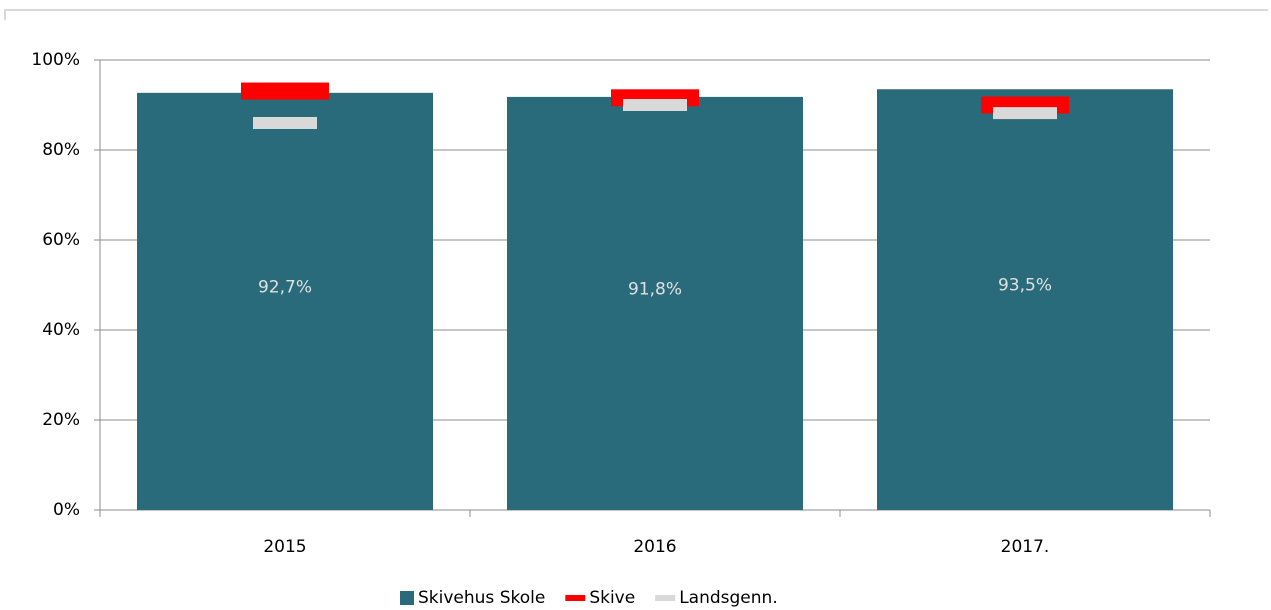  What do you see at coordinates (61, 330) in the screenshot?
I see `y-tick-label: 40%` at bounding box center [61, 330].